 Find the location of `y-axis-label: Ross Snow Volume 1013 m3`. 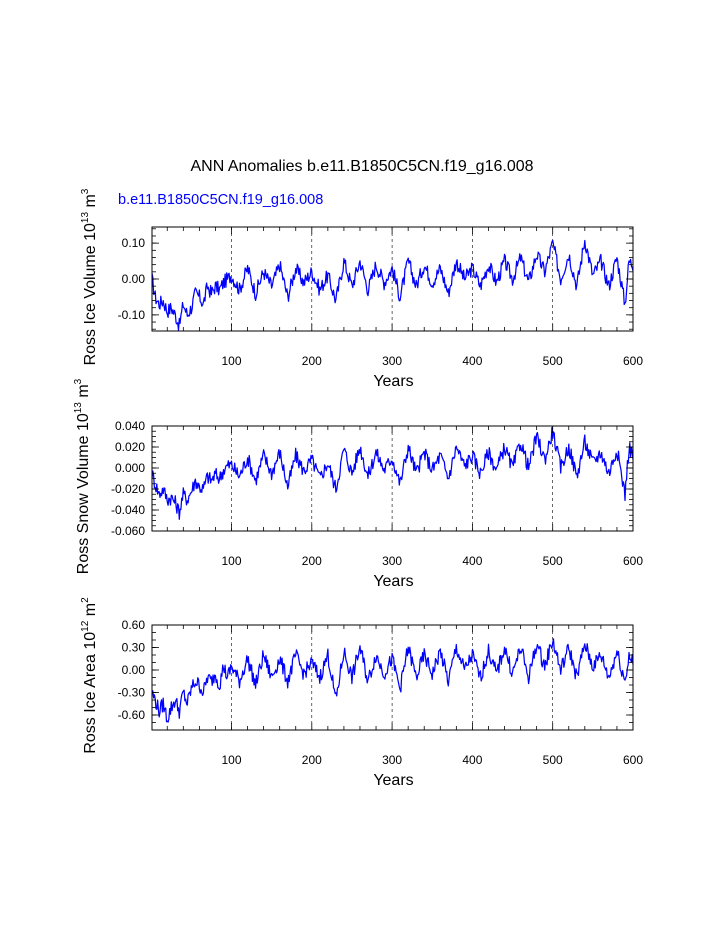

y-axis-label: Ross Snow Volume 1013 m3 is located at coordinates (82, 476).